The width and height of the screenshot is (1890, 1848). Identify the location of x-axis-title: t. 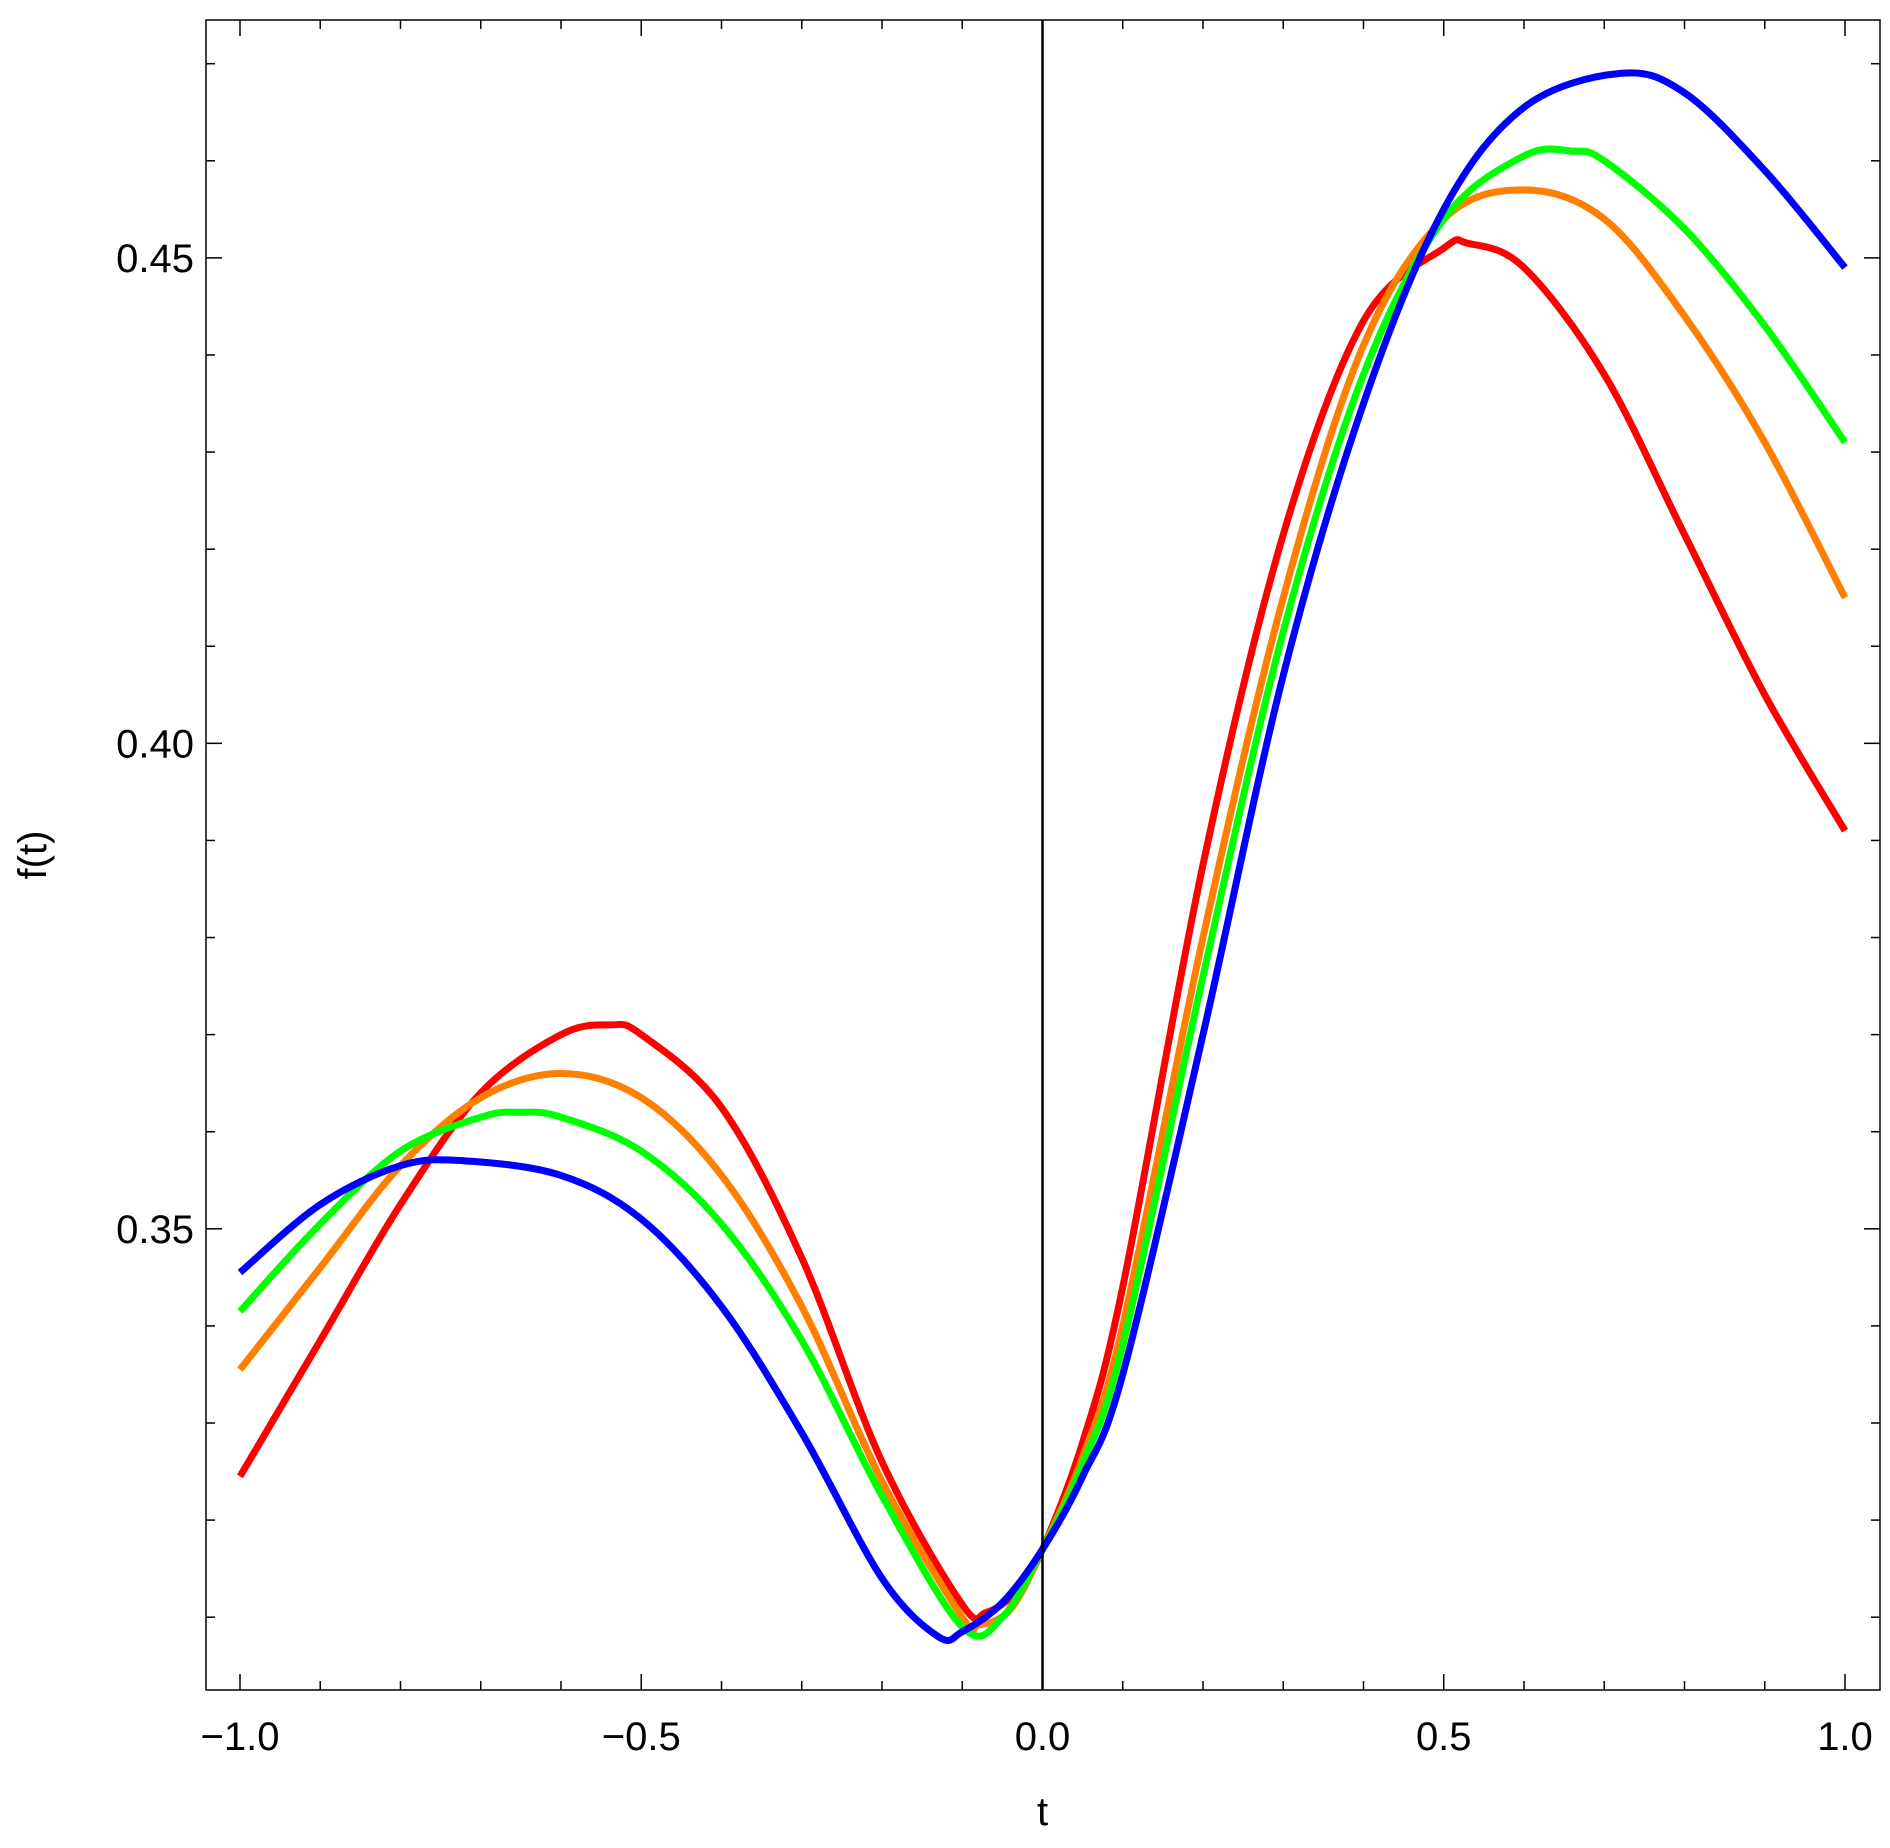
(1042, 1812).